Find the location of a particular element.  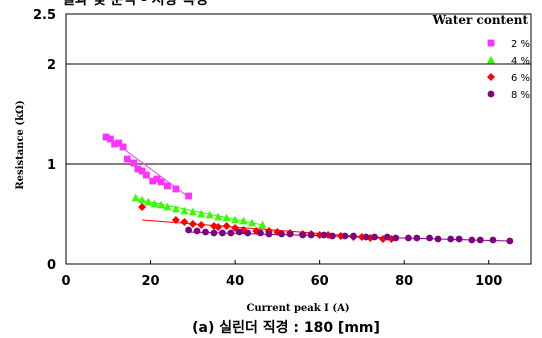

x-tick-label: 100 is located at coordinates (488, 281).